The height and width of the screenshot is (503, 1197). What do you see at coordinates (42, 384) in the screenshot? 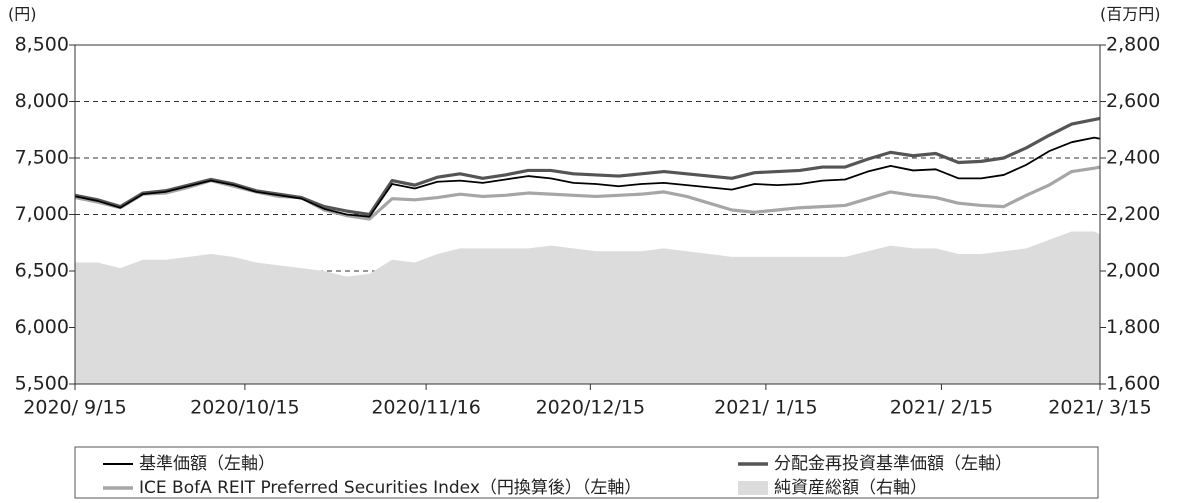
I see `y-tick-label: 5,500` at bounding box center [42, 384].